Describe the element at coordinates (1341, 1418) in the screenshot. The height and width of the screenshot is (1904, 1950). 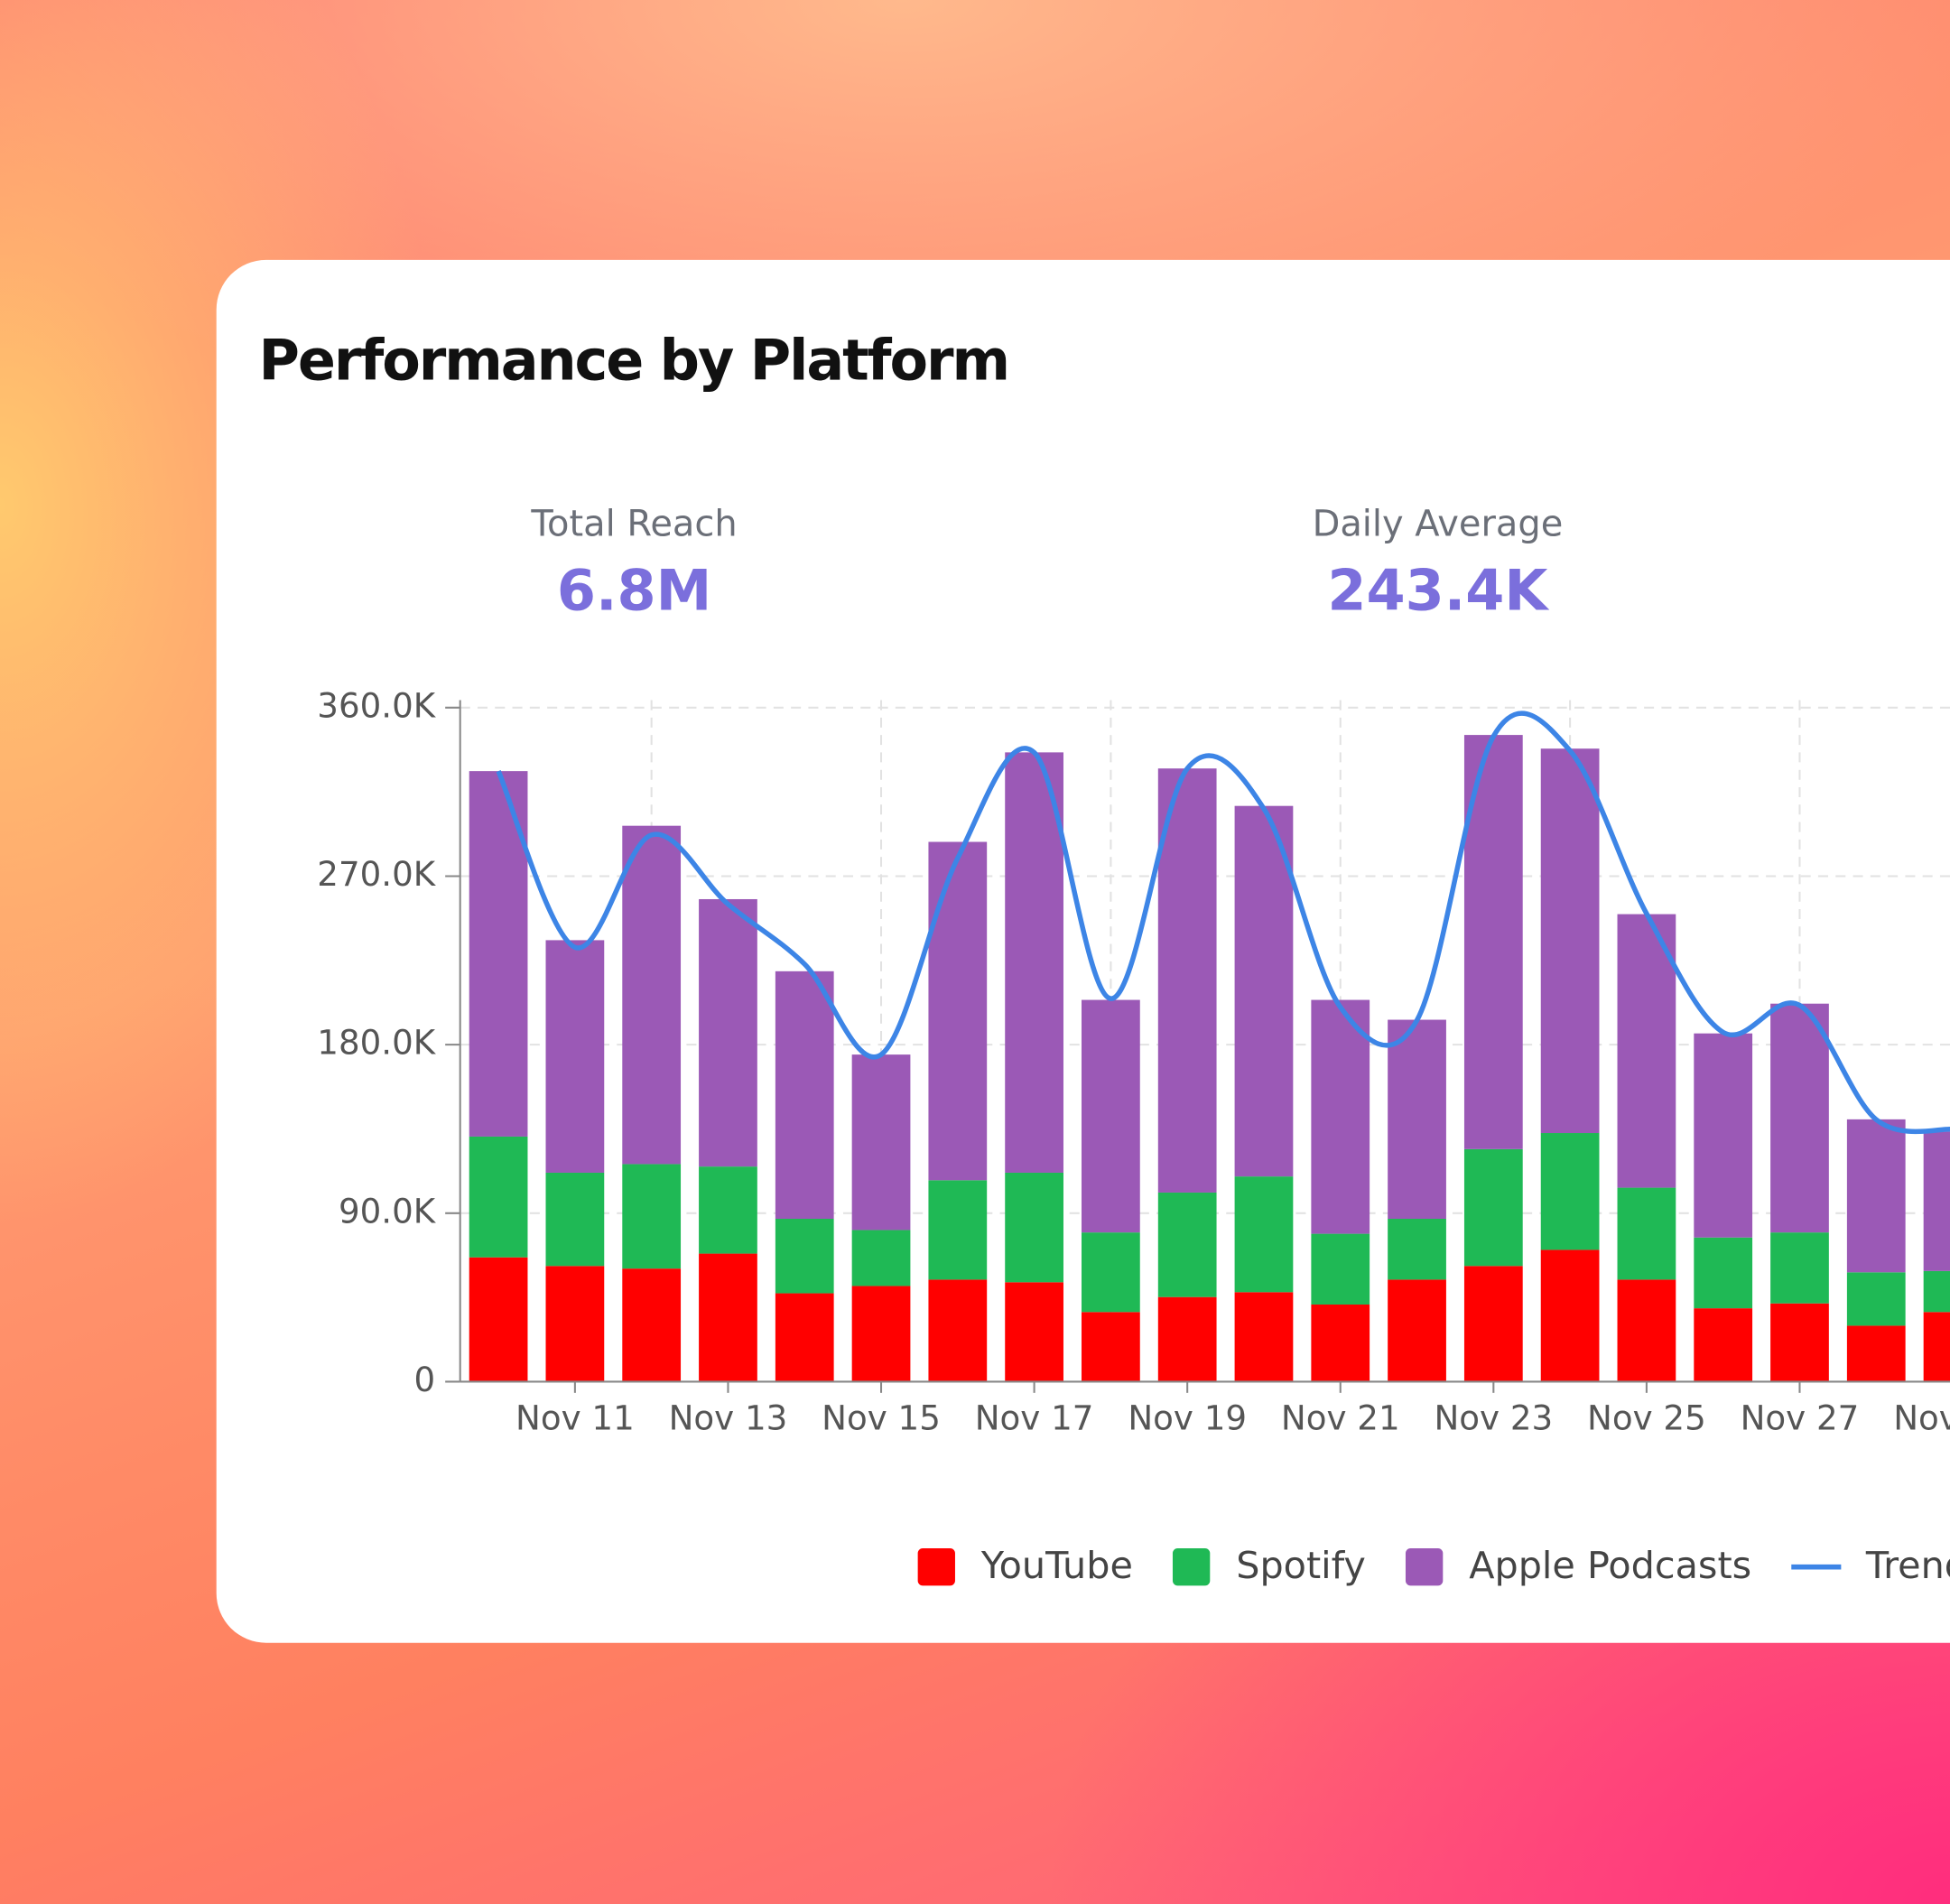
I see `x-tick-label: Nov 21` at that location.